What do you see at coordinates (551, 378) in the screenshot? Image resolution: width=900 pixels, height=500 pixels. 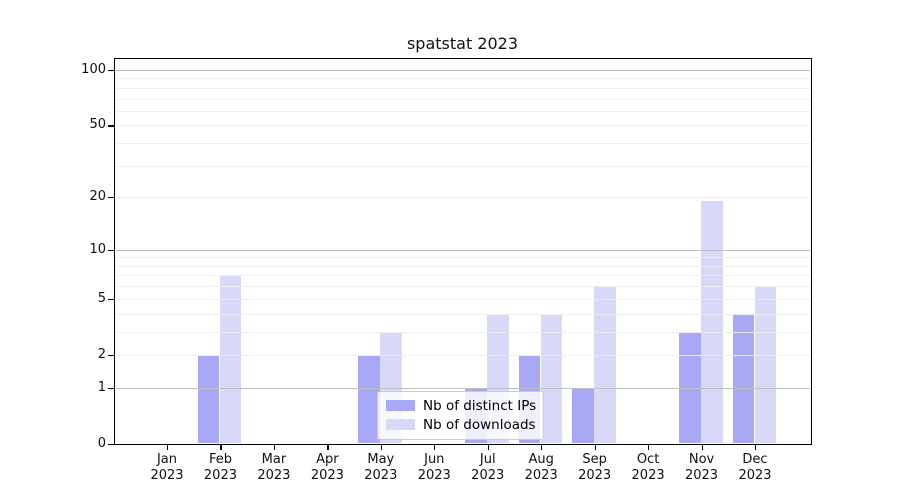 I see `bar-downloads-aug-2023` at bounding box center [551, 378].